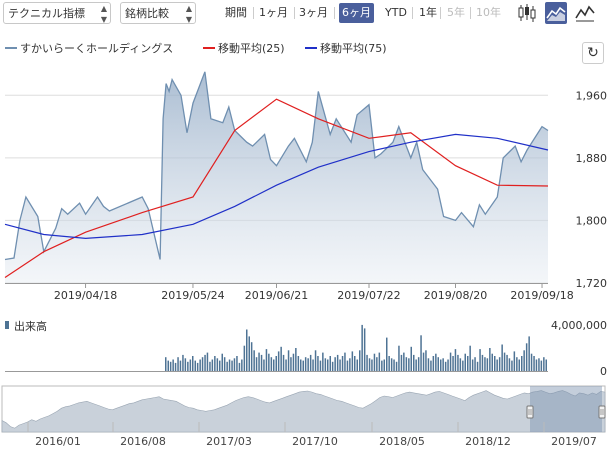 The height and width of the screenshot is (451, 612). I want to click on price-y-axis: 1,720 1,800 1,880 1,960, so click(592, 189).